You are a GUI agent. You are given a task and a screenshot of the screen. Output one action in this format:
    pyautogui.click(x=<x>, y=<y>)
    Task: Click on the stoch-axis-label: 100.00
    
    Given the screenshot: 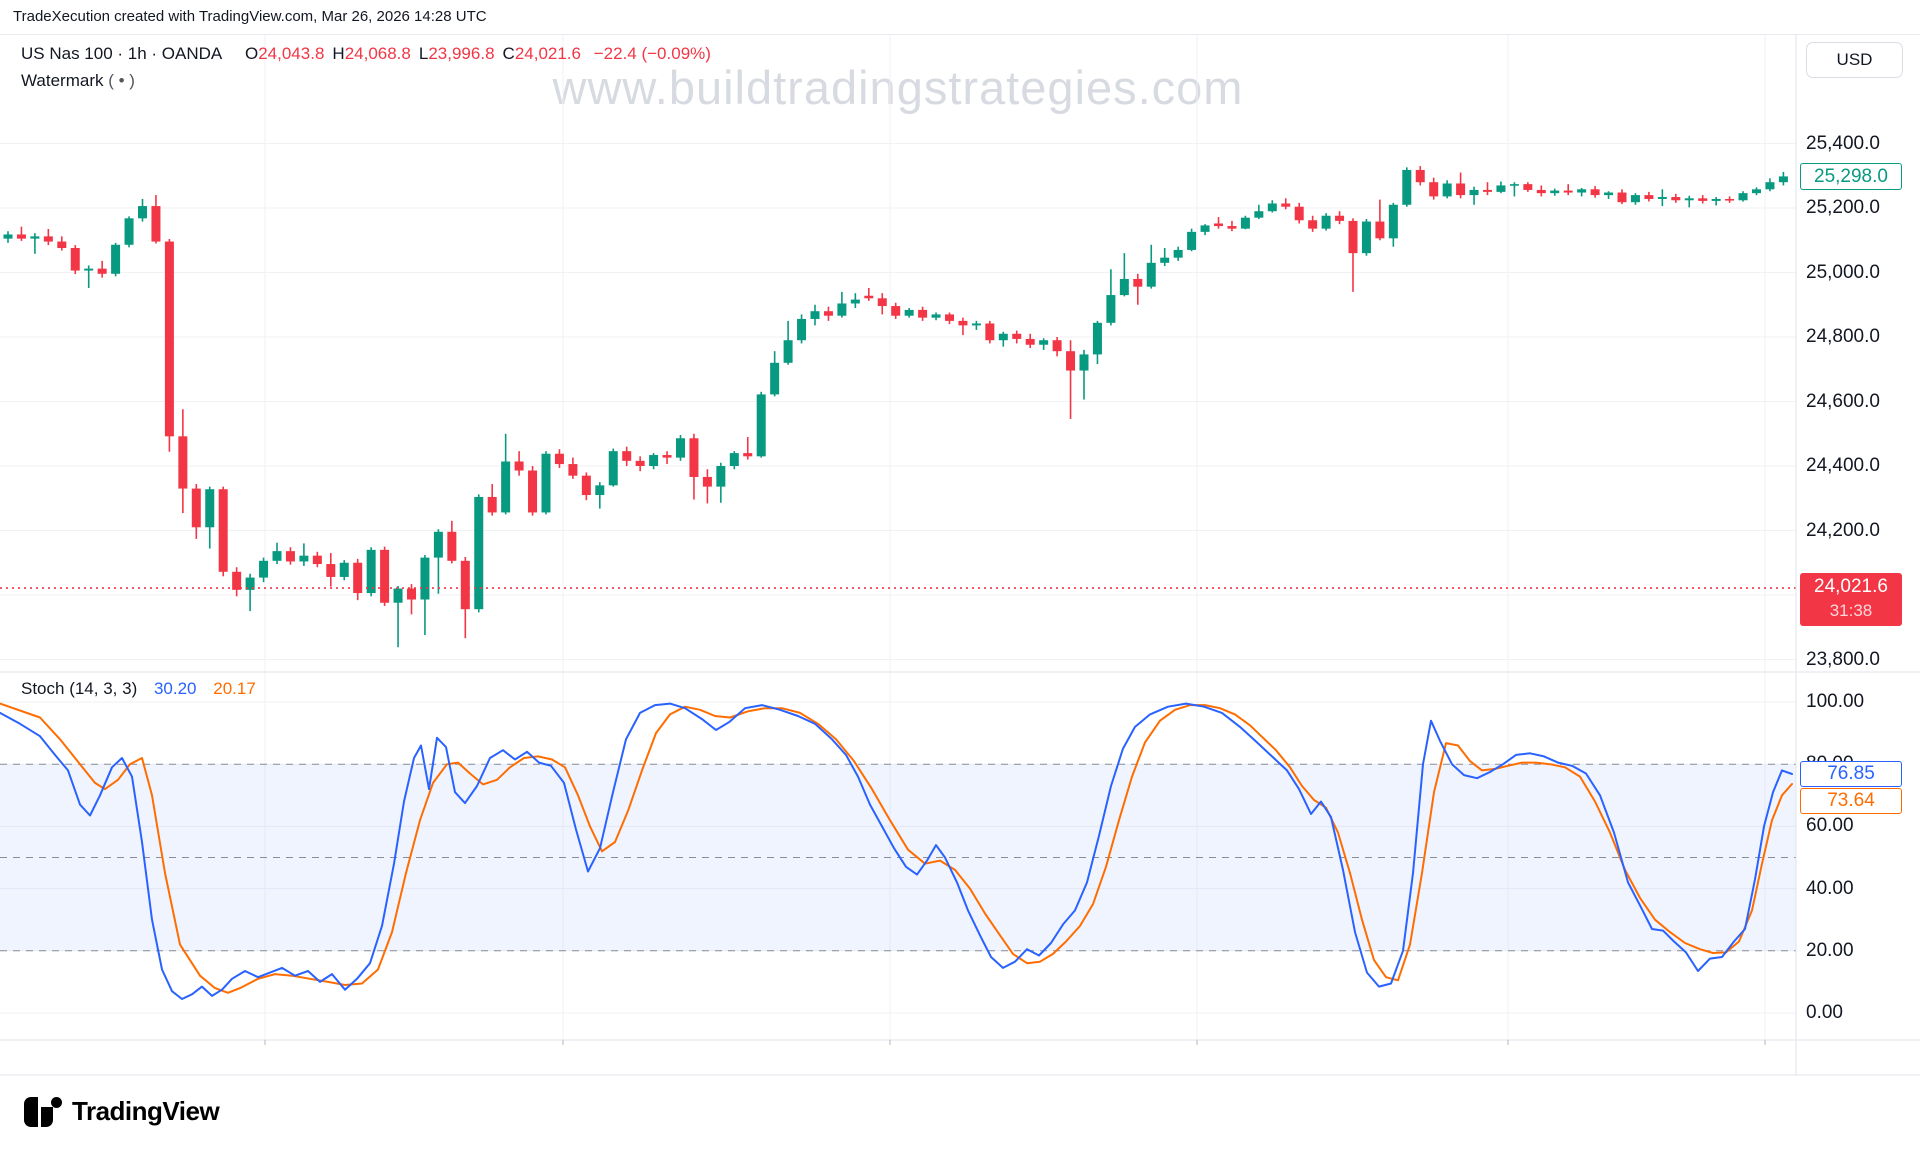 What is the action you would take?
    pyautogui.click(x=1835, y=701)
    